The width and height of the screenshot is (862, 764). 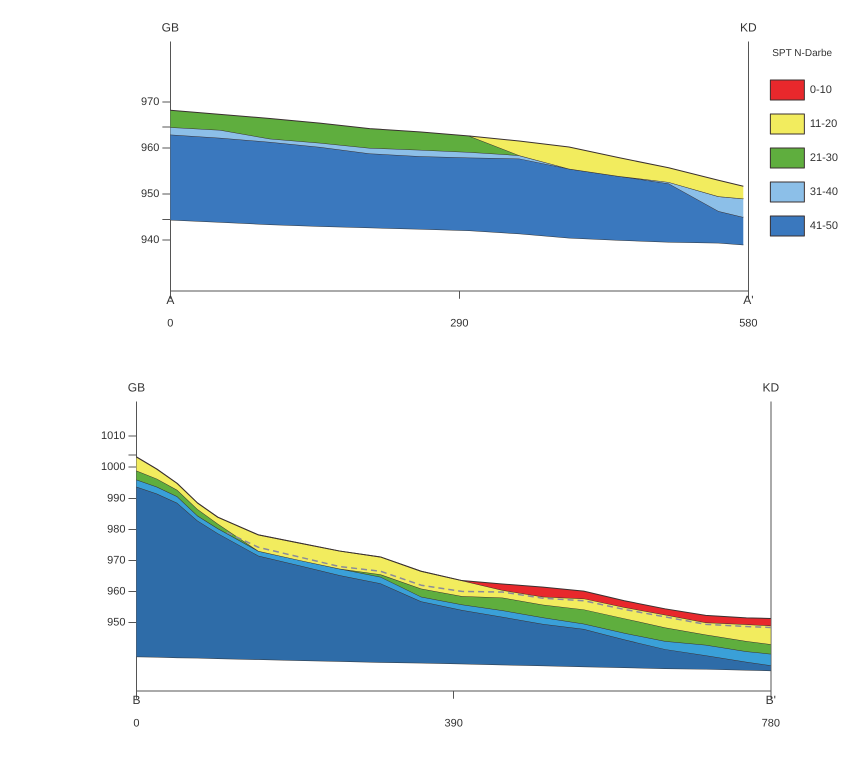 What do you see at coordinates (136, 700) in the screenshot?
I see `text: B` at bounding box center [136, 700].